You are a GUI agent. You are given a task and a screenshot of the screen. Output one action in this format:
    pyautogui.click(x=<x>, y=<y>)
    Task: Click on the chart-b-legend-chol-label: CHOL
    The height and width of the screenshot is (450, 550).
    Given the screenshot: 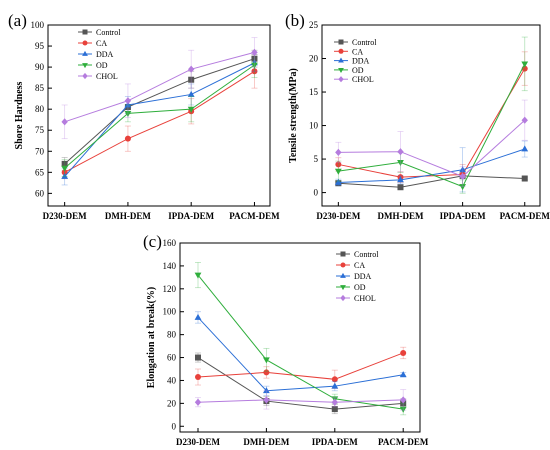 What is the action you would take?
    pyautogui.click(x=363, y=79)
    